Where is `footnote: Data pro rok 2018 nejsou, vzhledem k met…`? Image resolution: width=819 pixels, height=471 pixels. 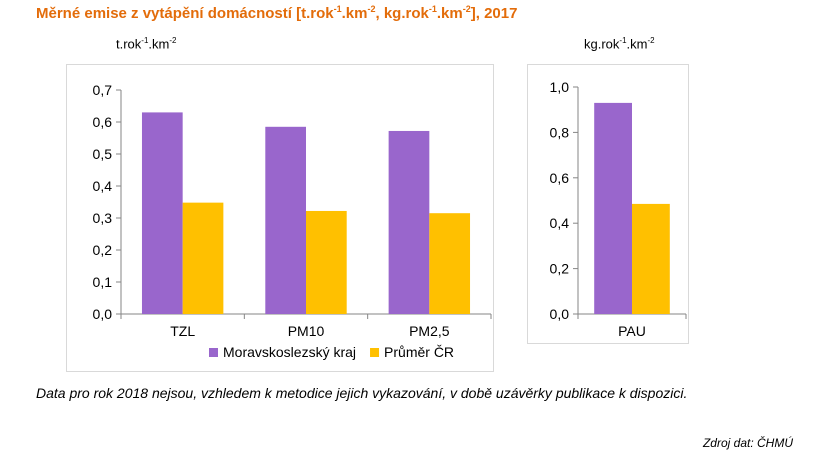
footnote: Data pro rok 2018 nejsou, vzhledem k met… is located at coordinates (362, 393).